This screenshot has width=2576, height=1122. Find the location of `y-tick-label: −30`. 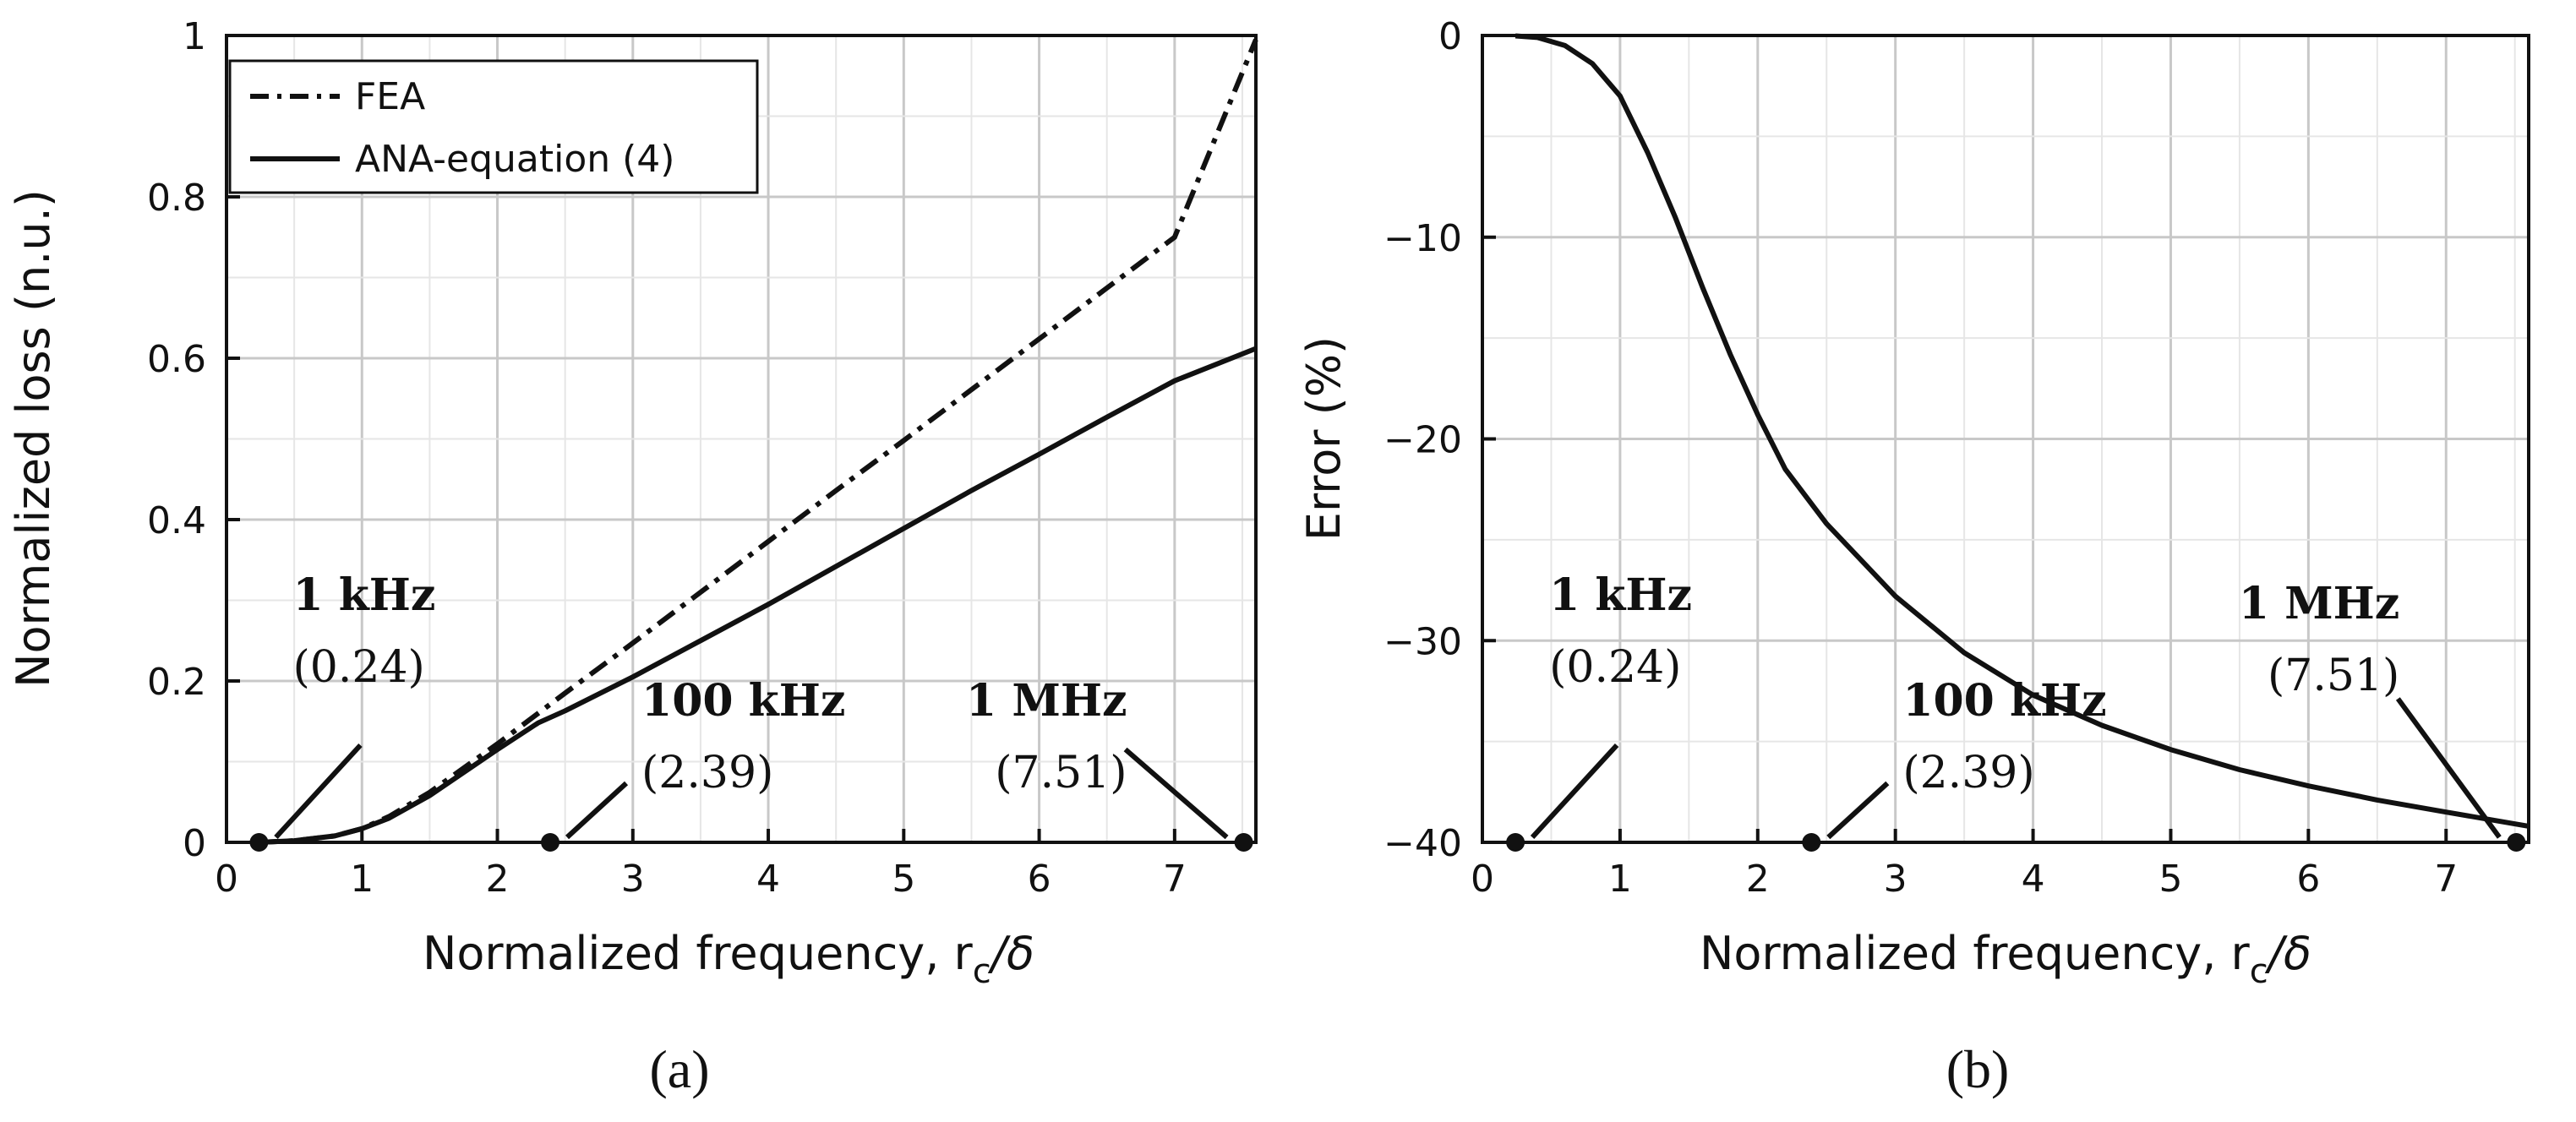

y-tick-label: −30 is located at coordinates (1423, 641).